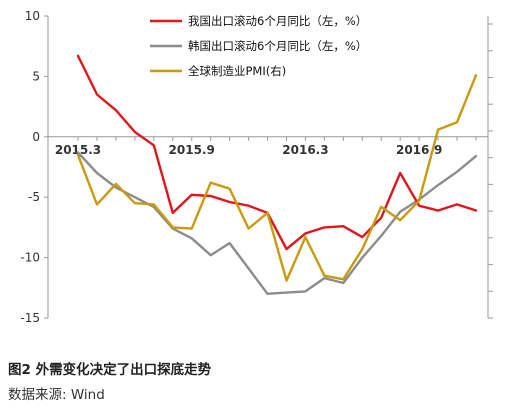 The width and height of the screenshot is (519, 410). Describe the element at coordinates (30, 258) in the screenshot. I see `y-tick-label: -10` at that location.